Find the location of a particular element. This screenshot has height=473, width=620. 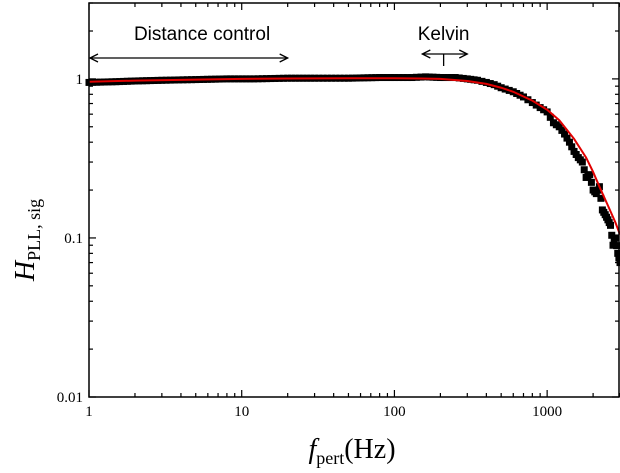

annotations-layer: Distance control Kelvin is located at coordinates (279, 45).